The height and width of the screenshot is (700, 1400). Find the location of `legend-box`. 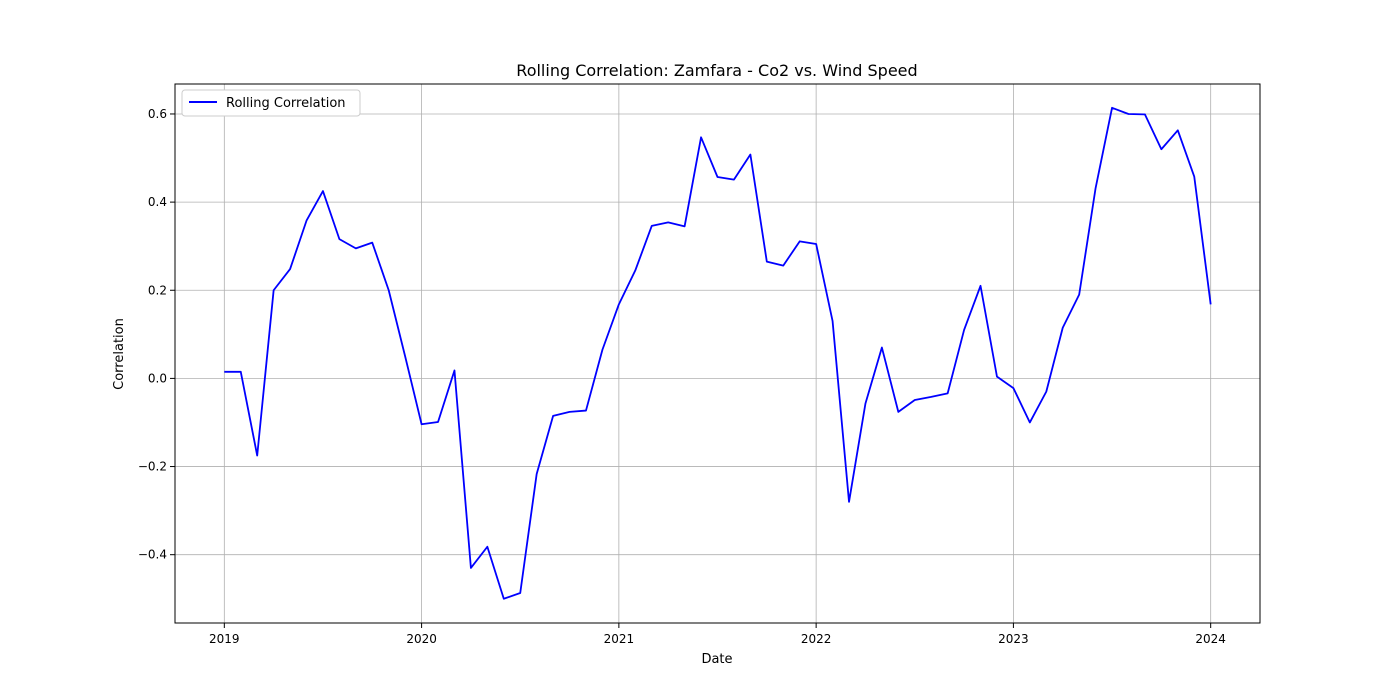

legend-box is located at coordinates (271, 103).